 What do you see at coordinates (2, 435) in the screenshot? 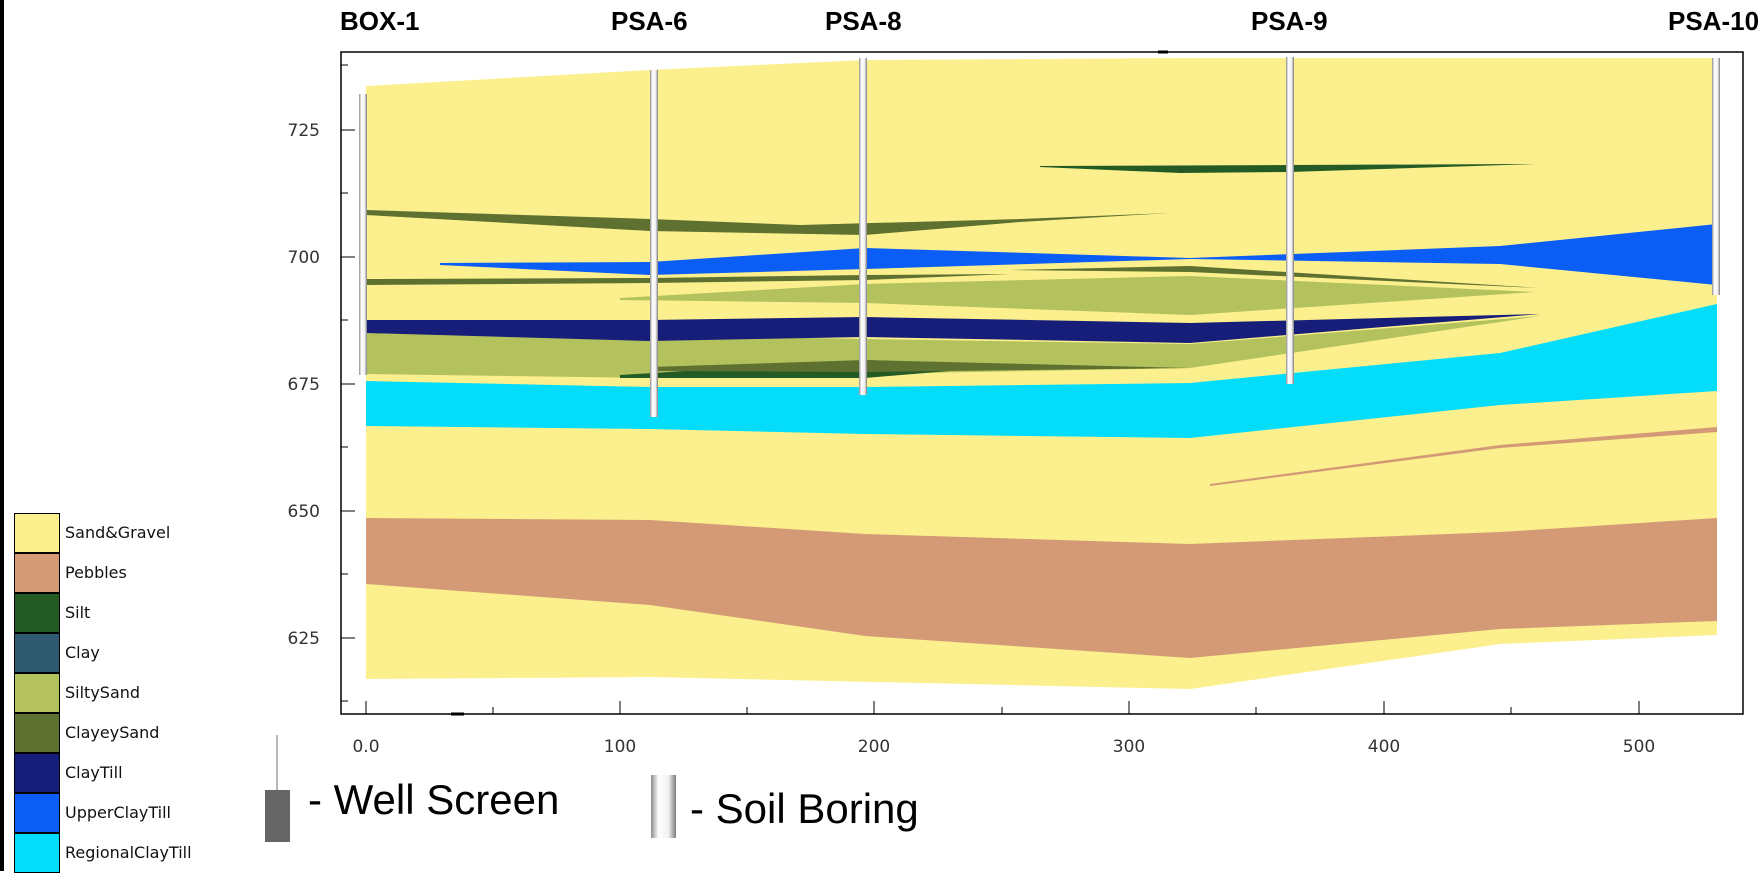
I see `left-border` at bounding box center [2, 435].